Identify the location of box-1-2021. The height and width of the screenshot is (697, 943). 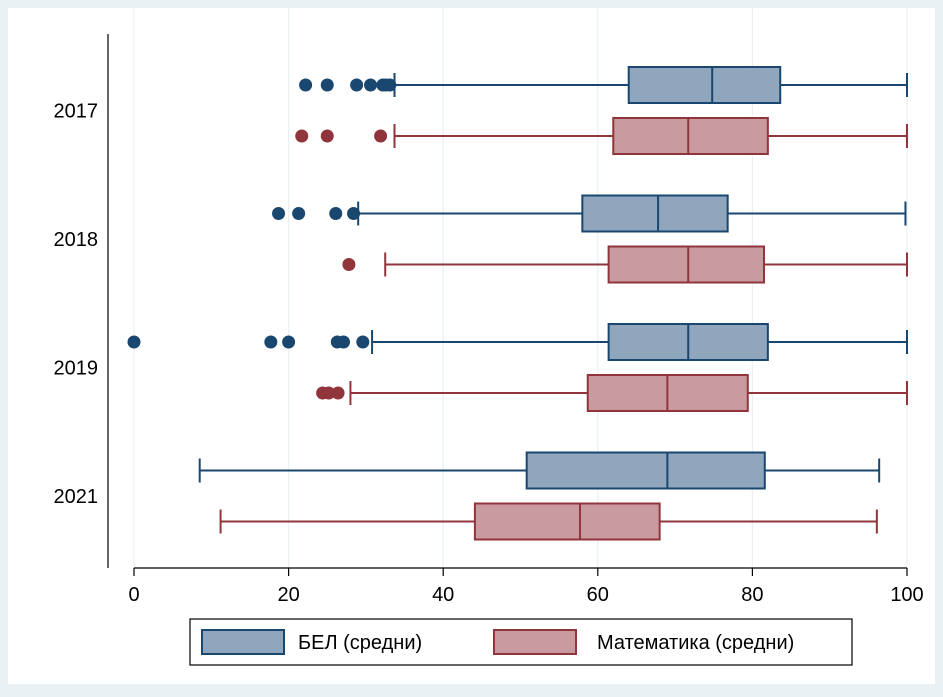
(548, 521).